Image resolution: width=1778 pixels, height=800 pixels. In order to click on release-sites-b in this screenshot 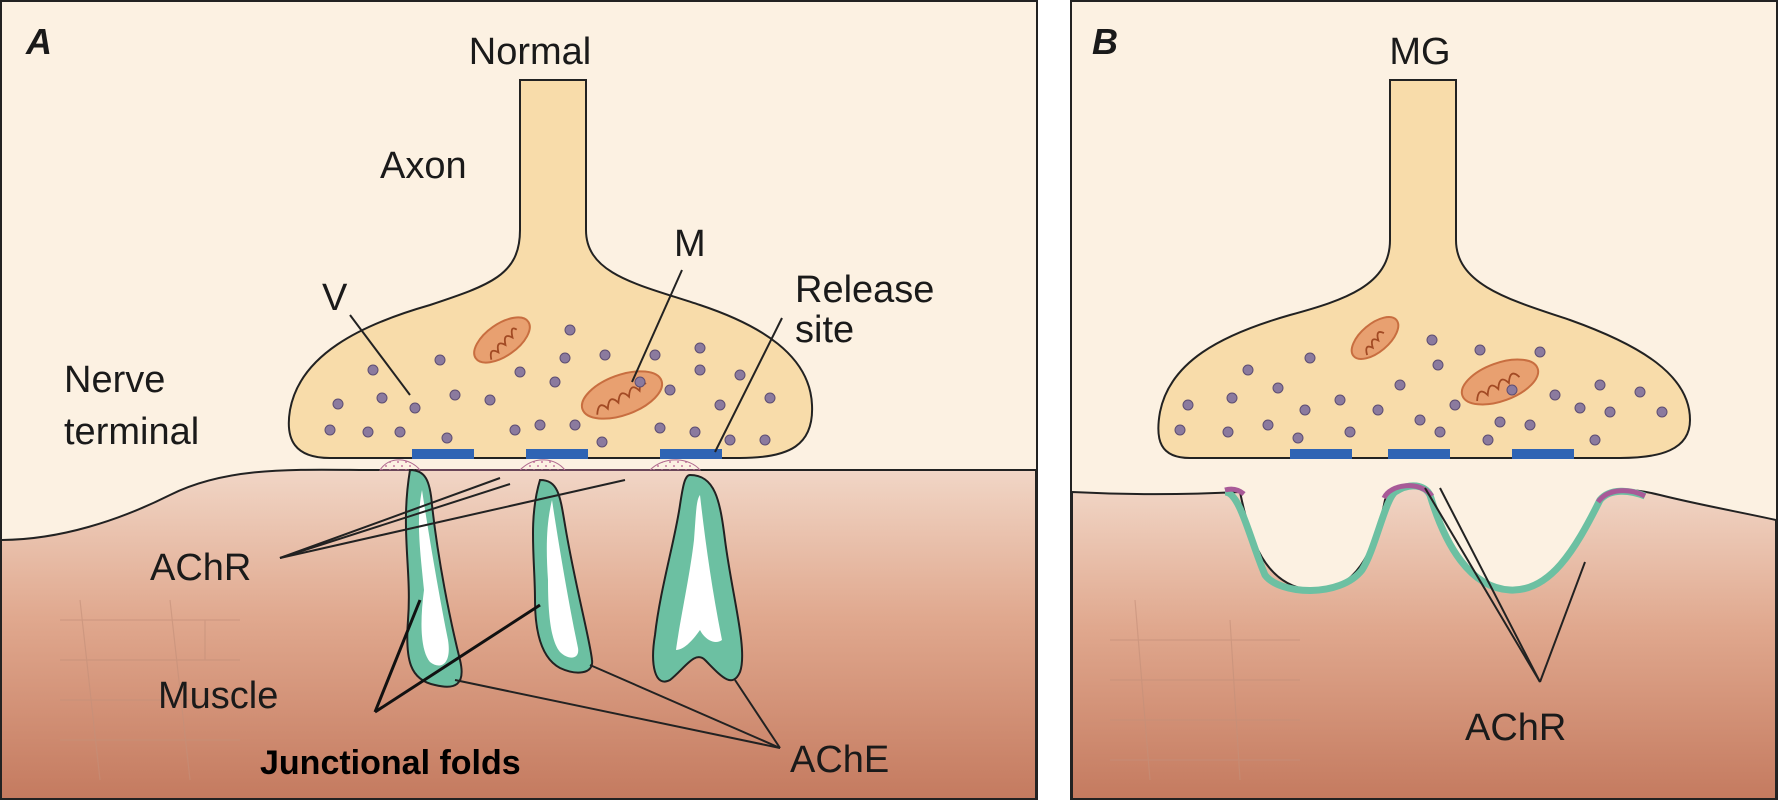, I will do `click(1432, 454)`.